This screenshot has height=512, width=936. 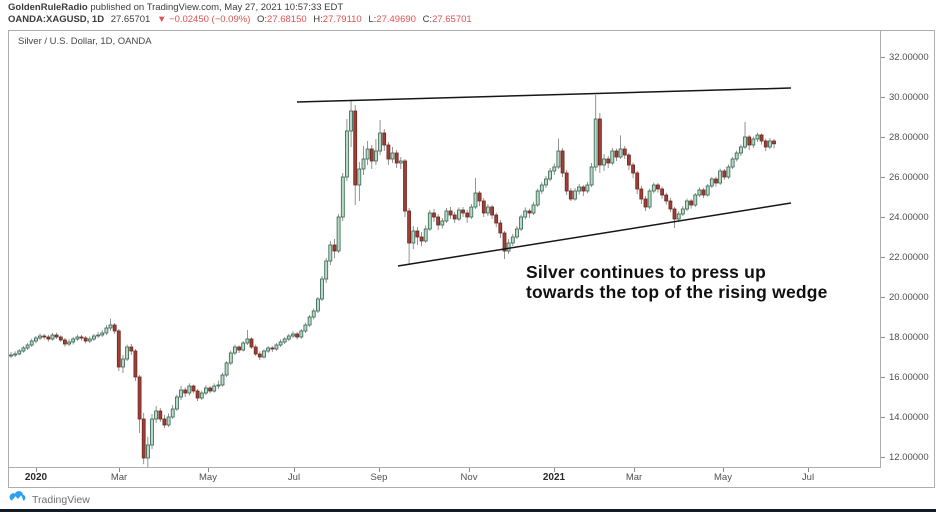 What do you see at coordinates (909, 217) in the screenshot?
I see `y-axis-label: 24.00000` at bounding box center [909, 217].